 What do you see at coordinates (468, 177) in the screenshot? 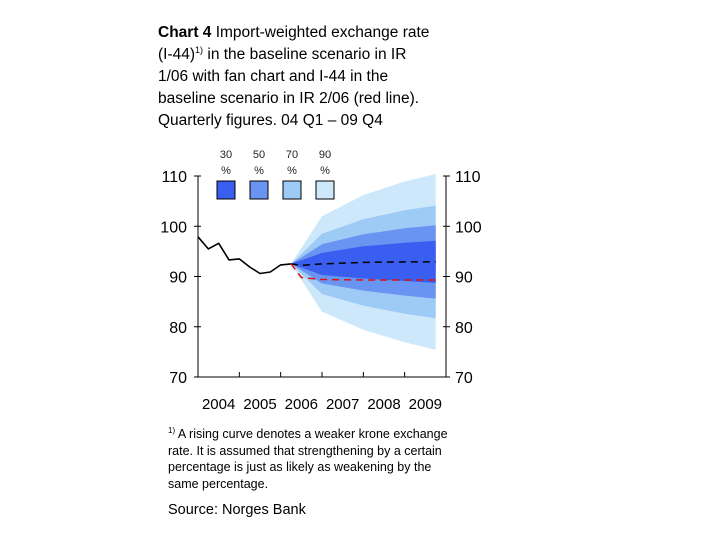
I see `y-tick-label-right-110: 110` at bounding box center [468, 177].